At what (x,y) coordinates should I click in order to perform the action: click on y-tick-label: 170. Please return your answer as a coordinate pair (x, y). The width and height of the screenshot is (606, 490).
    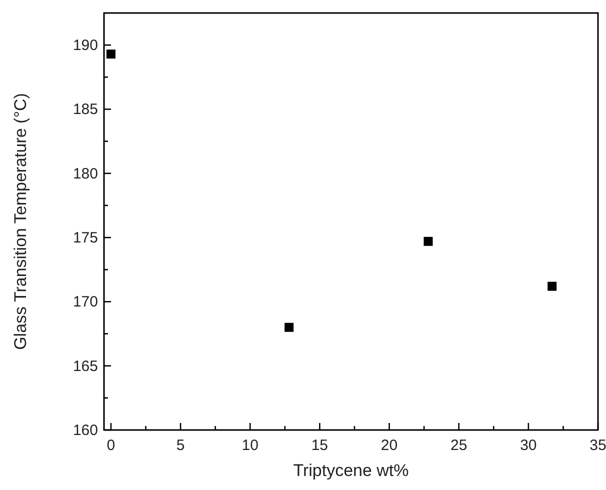
    Looking at the image, I should click on (85, 302).